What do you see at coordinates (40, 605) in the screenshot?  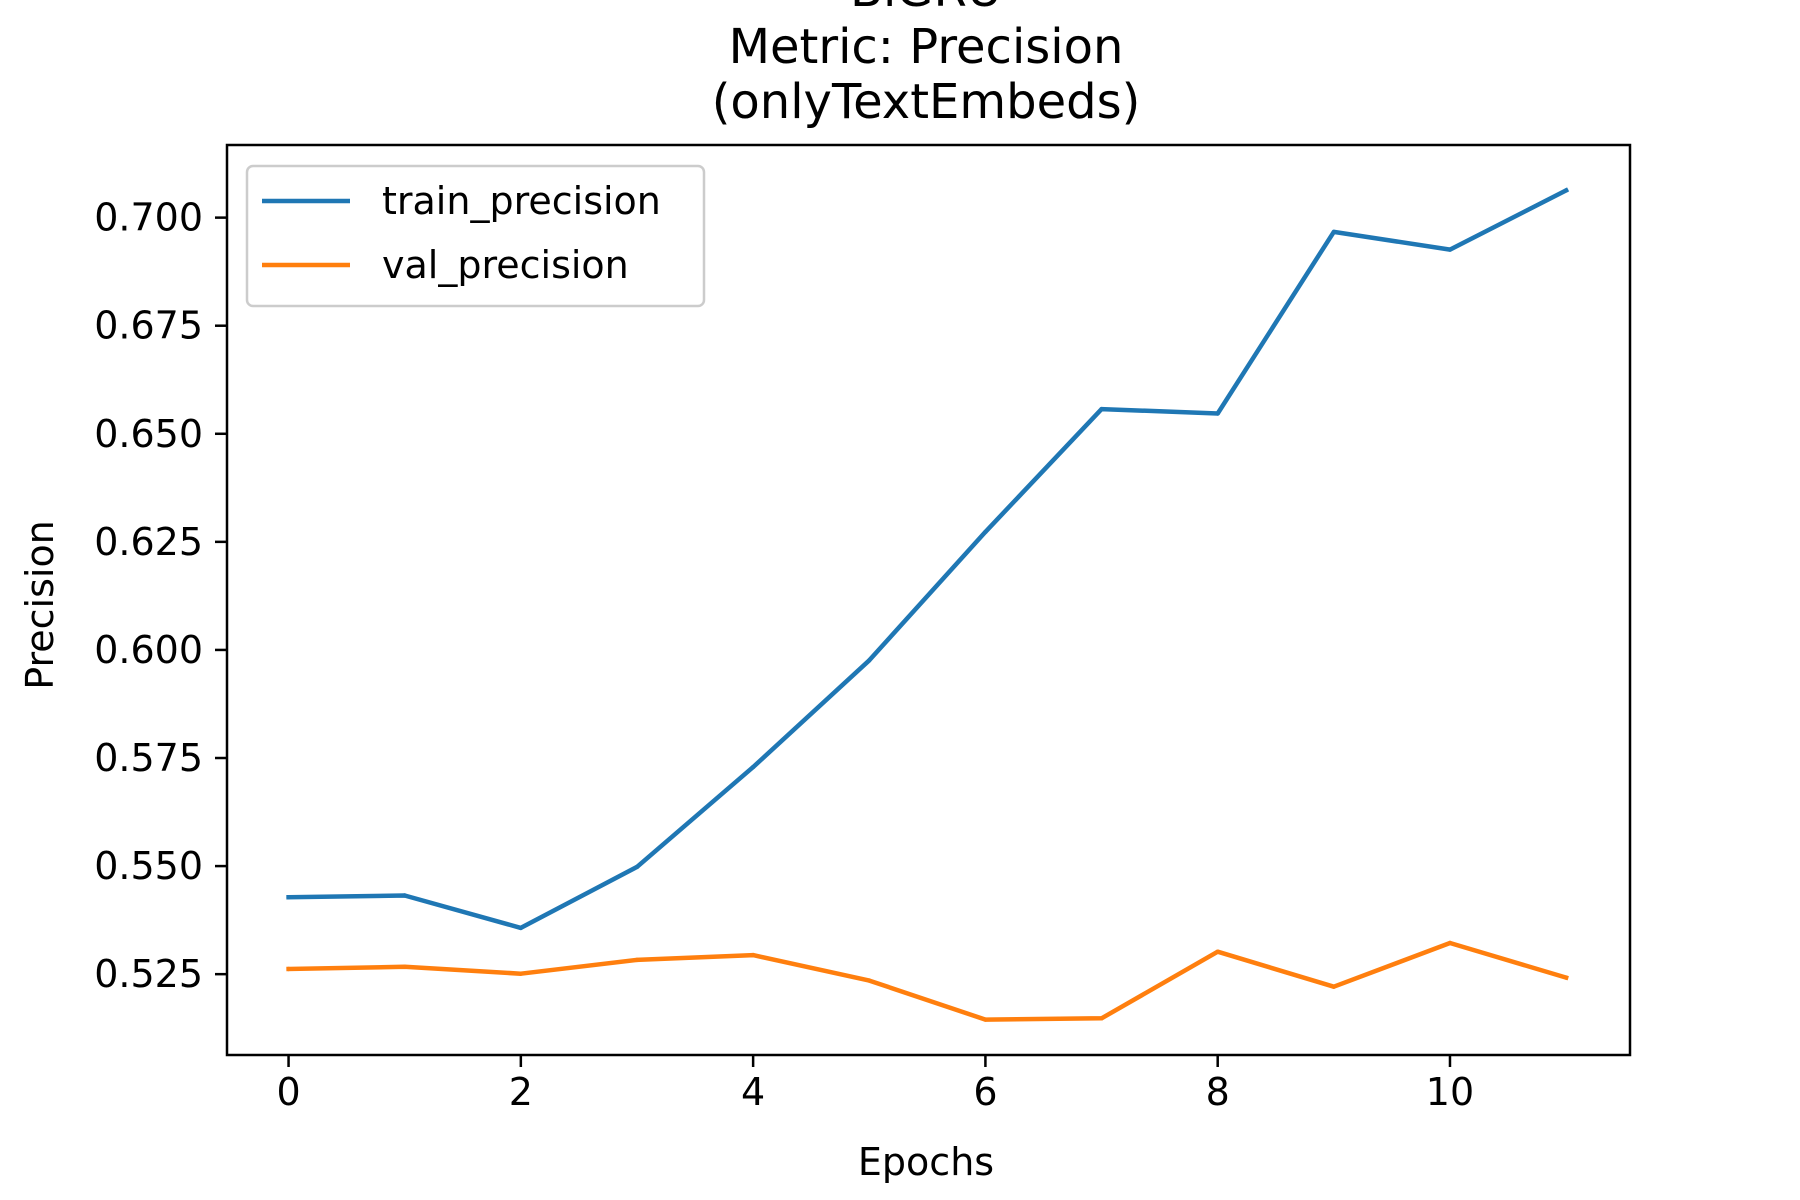 I see `y-axis-label: Precision` at bounding box center [40, 605].